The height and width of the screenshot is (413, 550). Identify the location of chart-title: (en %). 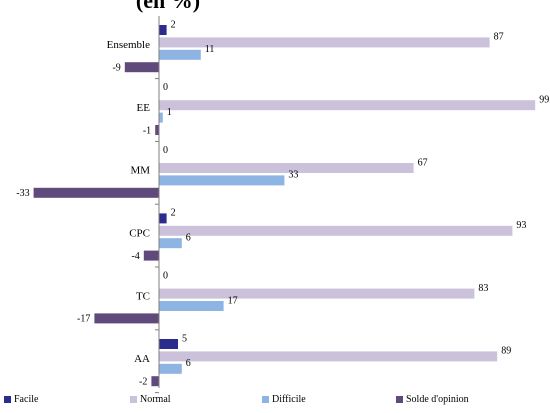
(168, 6).